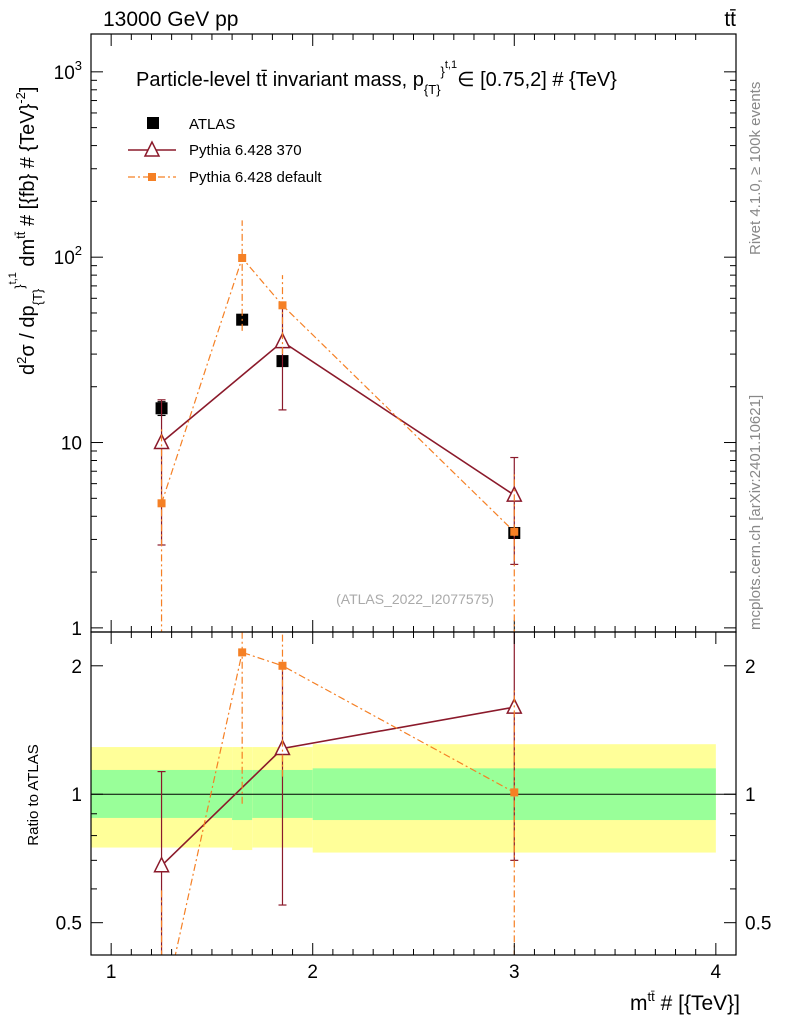  Describe the element at coordinates (76, 795) in the screenshot. I see `ratio-y-tick-label: 1` at that location.